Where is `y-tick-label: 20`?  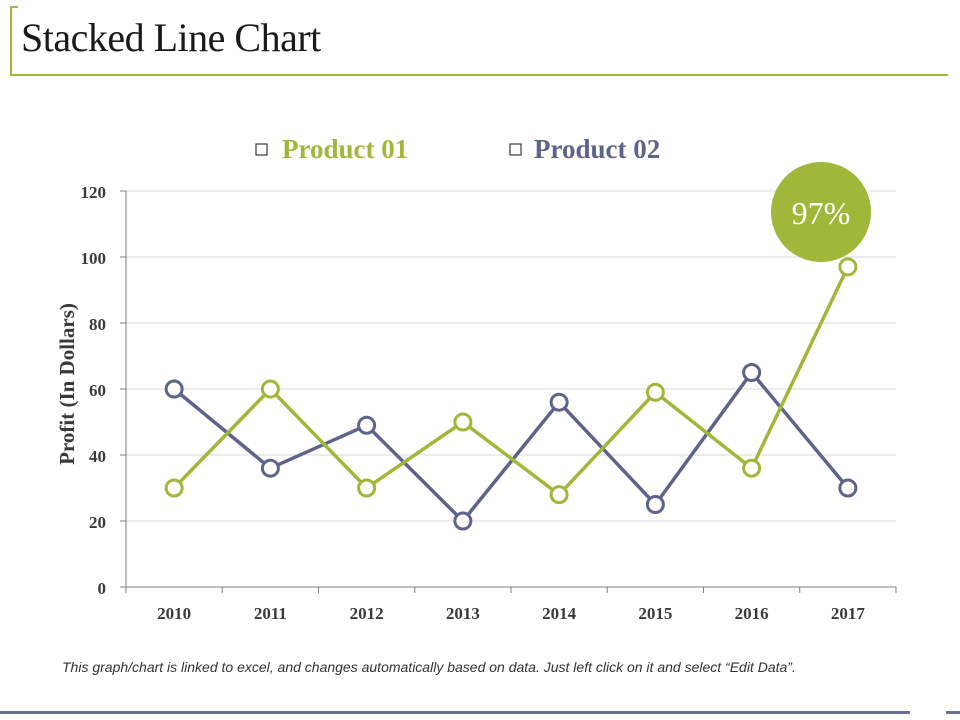 y-tick-label: 20 is located at coordinates (97, 522).